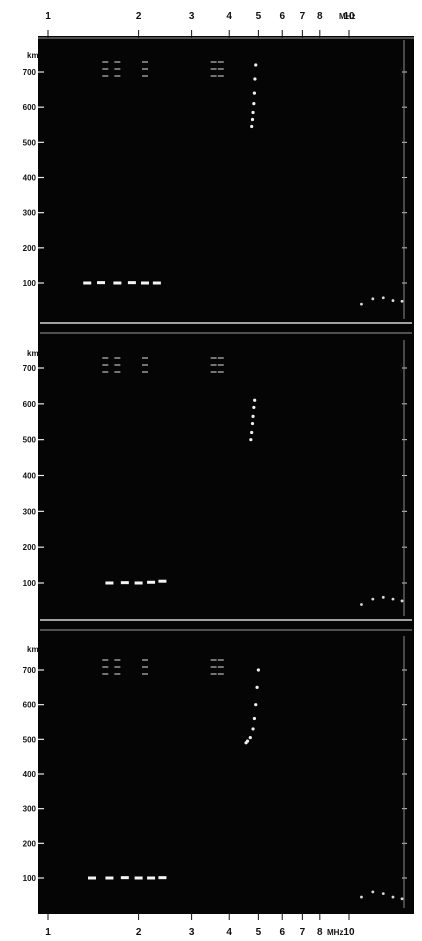 The image size is (422, 941). I want to click on bottom-unit-label: MHz, so click(335, 932).